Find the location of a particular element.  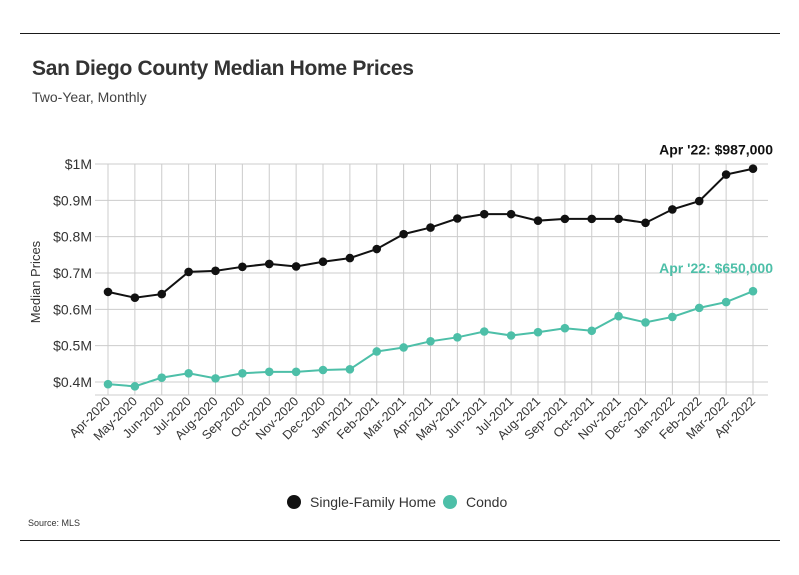

legend-marker-single-family is located at coordinates (294, 502).